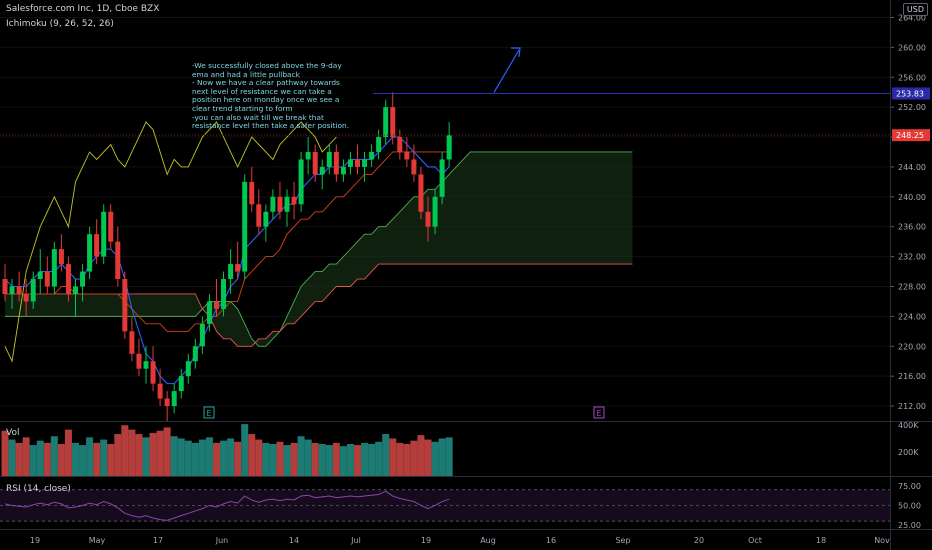  I want to click on rsi-pane, so click(445, 505).